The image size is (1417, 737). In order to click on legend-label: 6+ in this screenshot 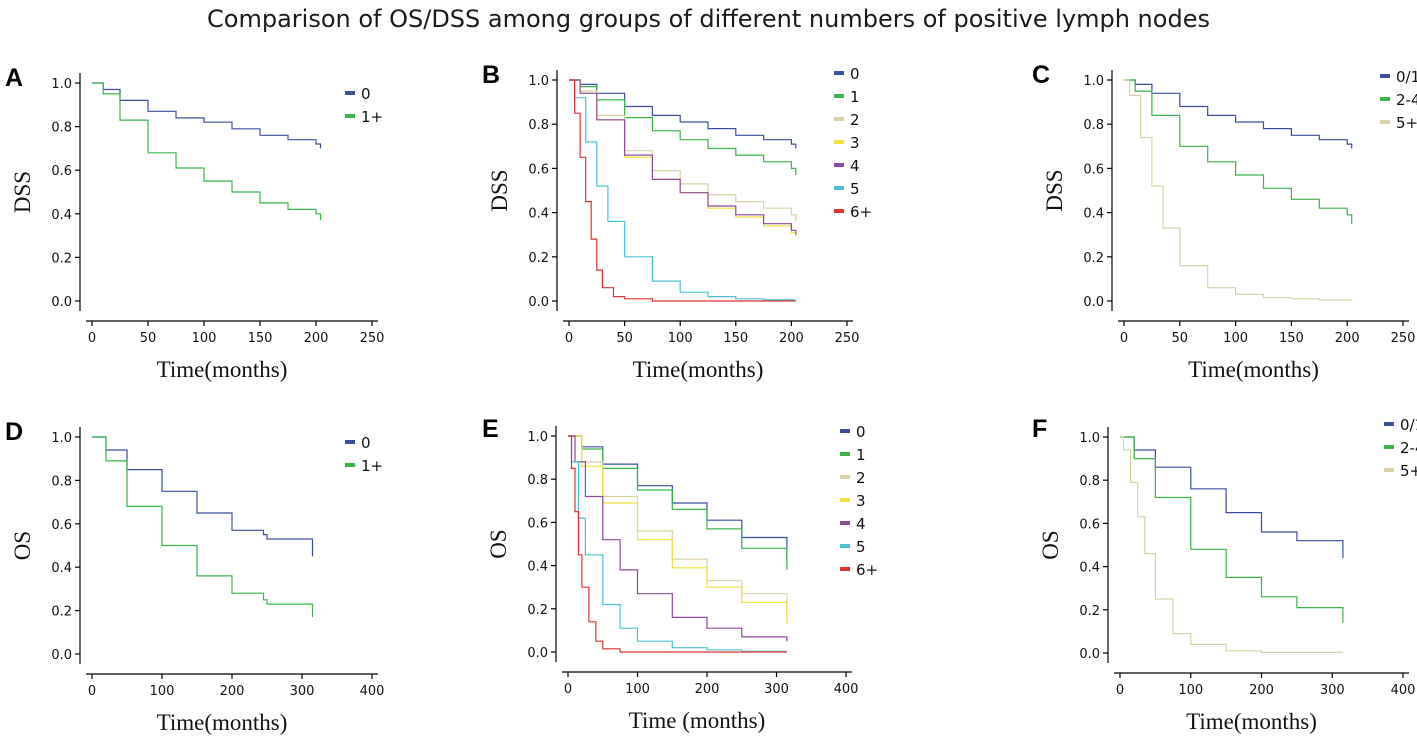, I will do `click(861, 212)`.